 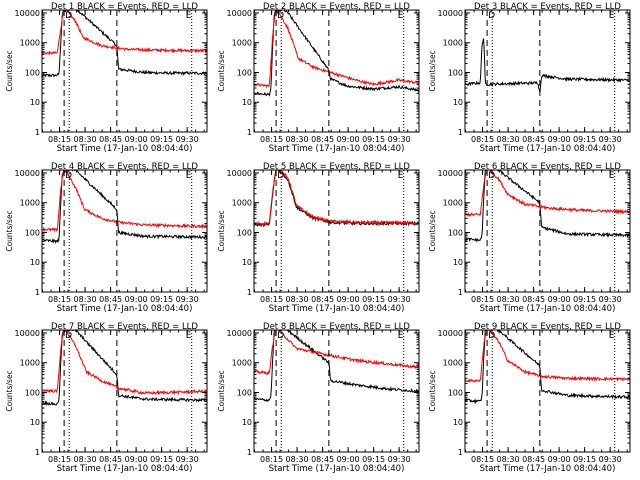 What do you see at coordinates (336, 7) in the screenshot?
I see `panel-title: Det 2 BLACK = Events, RED = LLD` at bounding box center [336, 7].